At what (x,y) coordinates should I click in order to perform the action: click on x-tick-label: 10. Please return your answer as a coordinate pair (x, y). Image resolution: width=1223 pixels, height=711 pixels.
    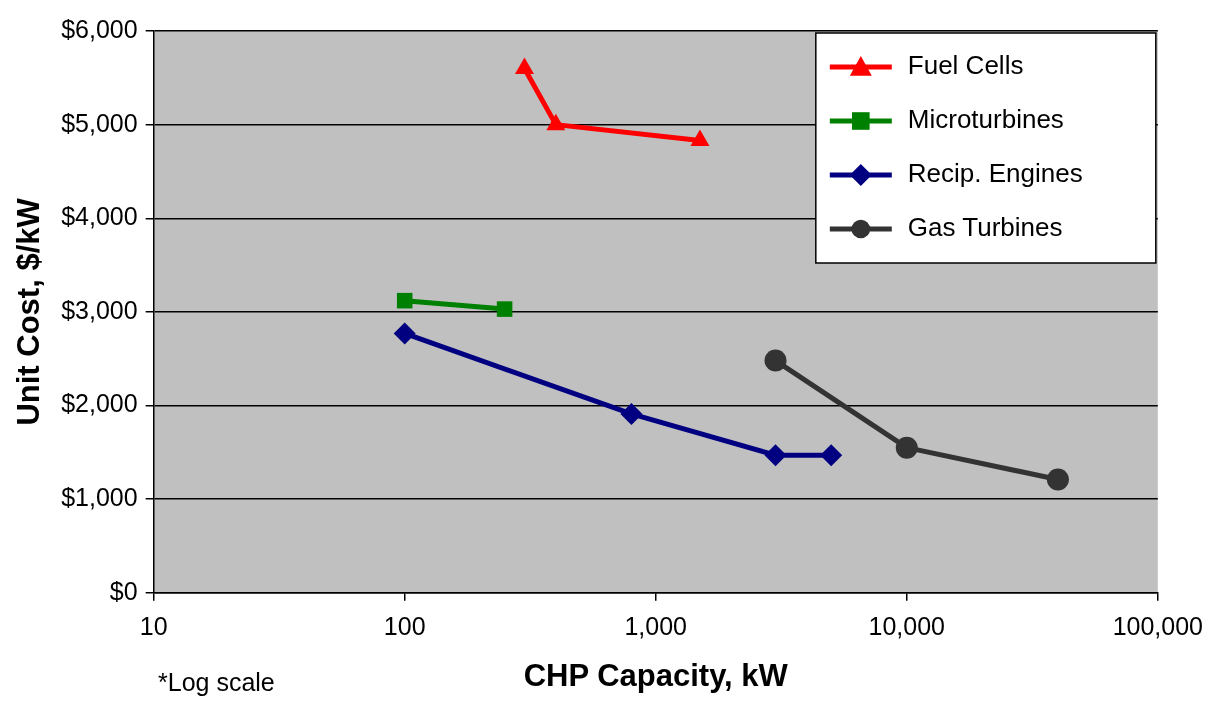
    Looking at the image, I should click on (153, 625).